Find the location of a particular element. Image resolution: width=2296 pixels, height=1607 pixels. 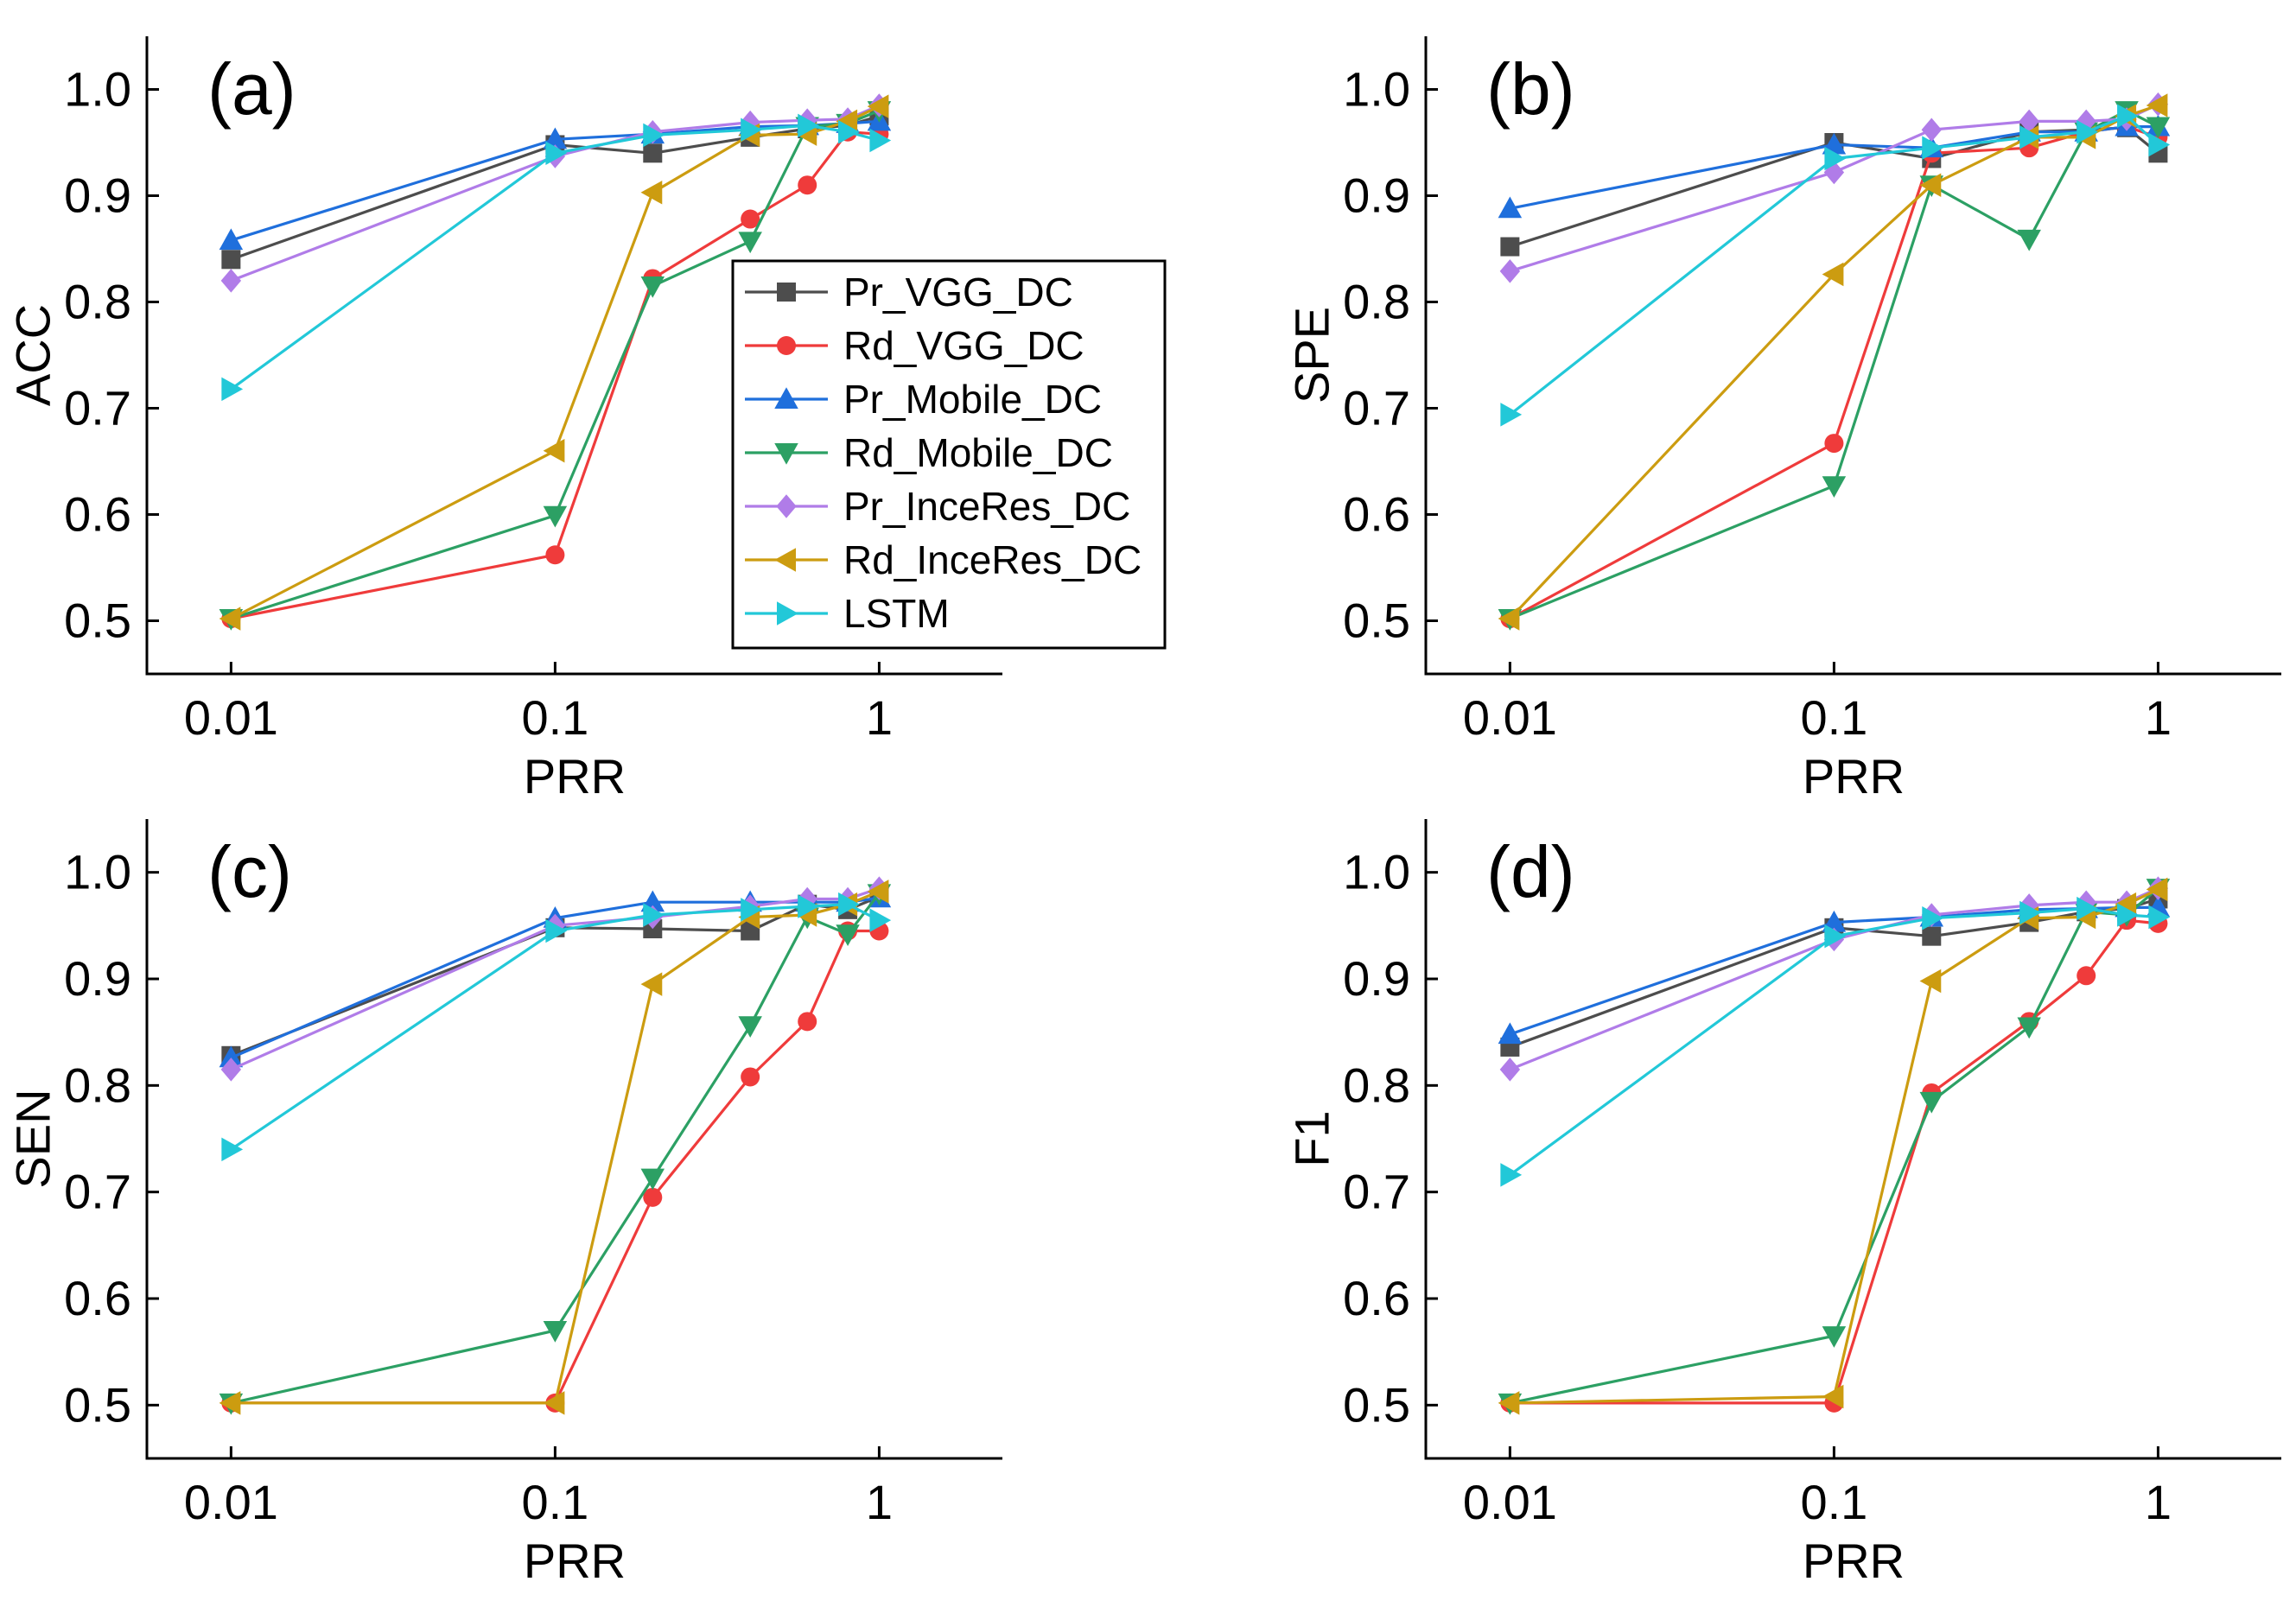

legend-entry-rd-inceres-dc: Rd_InceRes_DC is located at coordinates (943, 559).